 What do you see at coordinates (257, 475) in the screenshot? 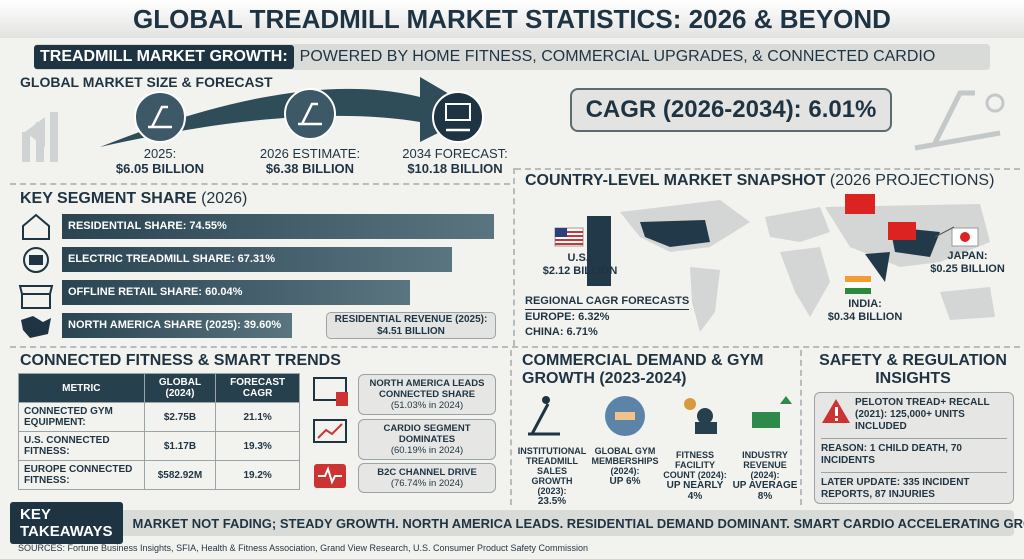
I see `td: 19.2%` at bounding box center [257, 475].